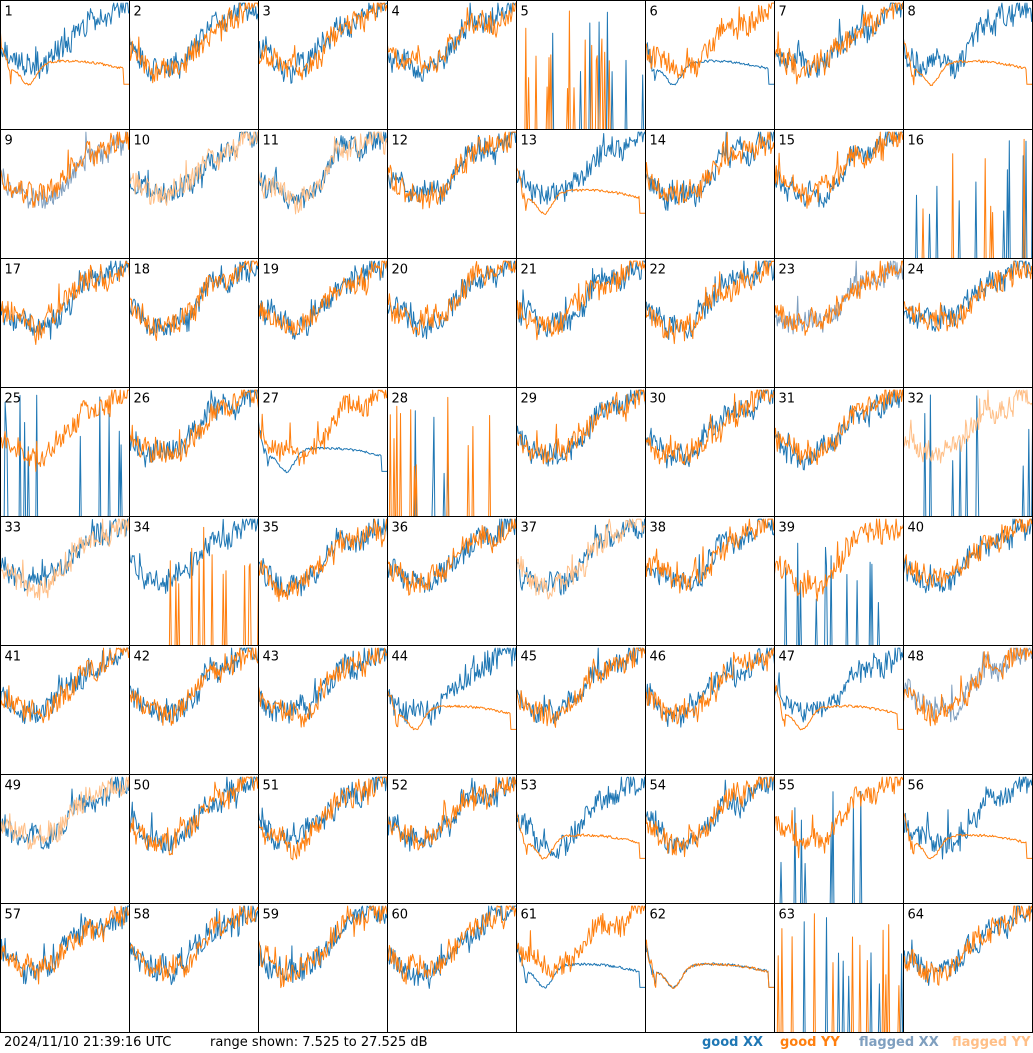 The width and height of the screenshot is (1033, 1053). I want to click on panel-24-label: 24, so click(916, 270).